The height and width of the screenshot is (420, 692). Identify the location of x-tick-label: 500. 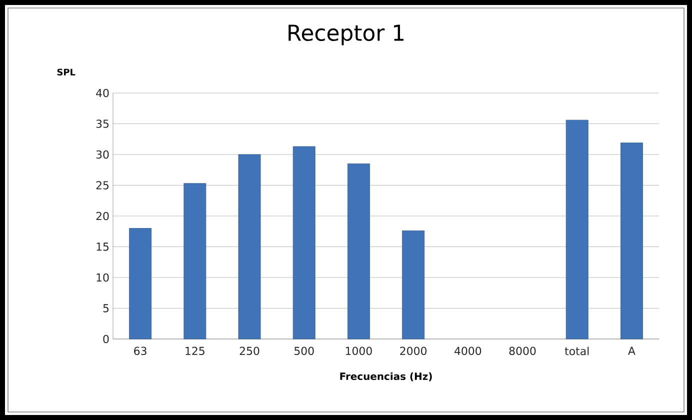
(304, 351).